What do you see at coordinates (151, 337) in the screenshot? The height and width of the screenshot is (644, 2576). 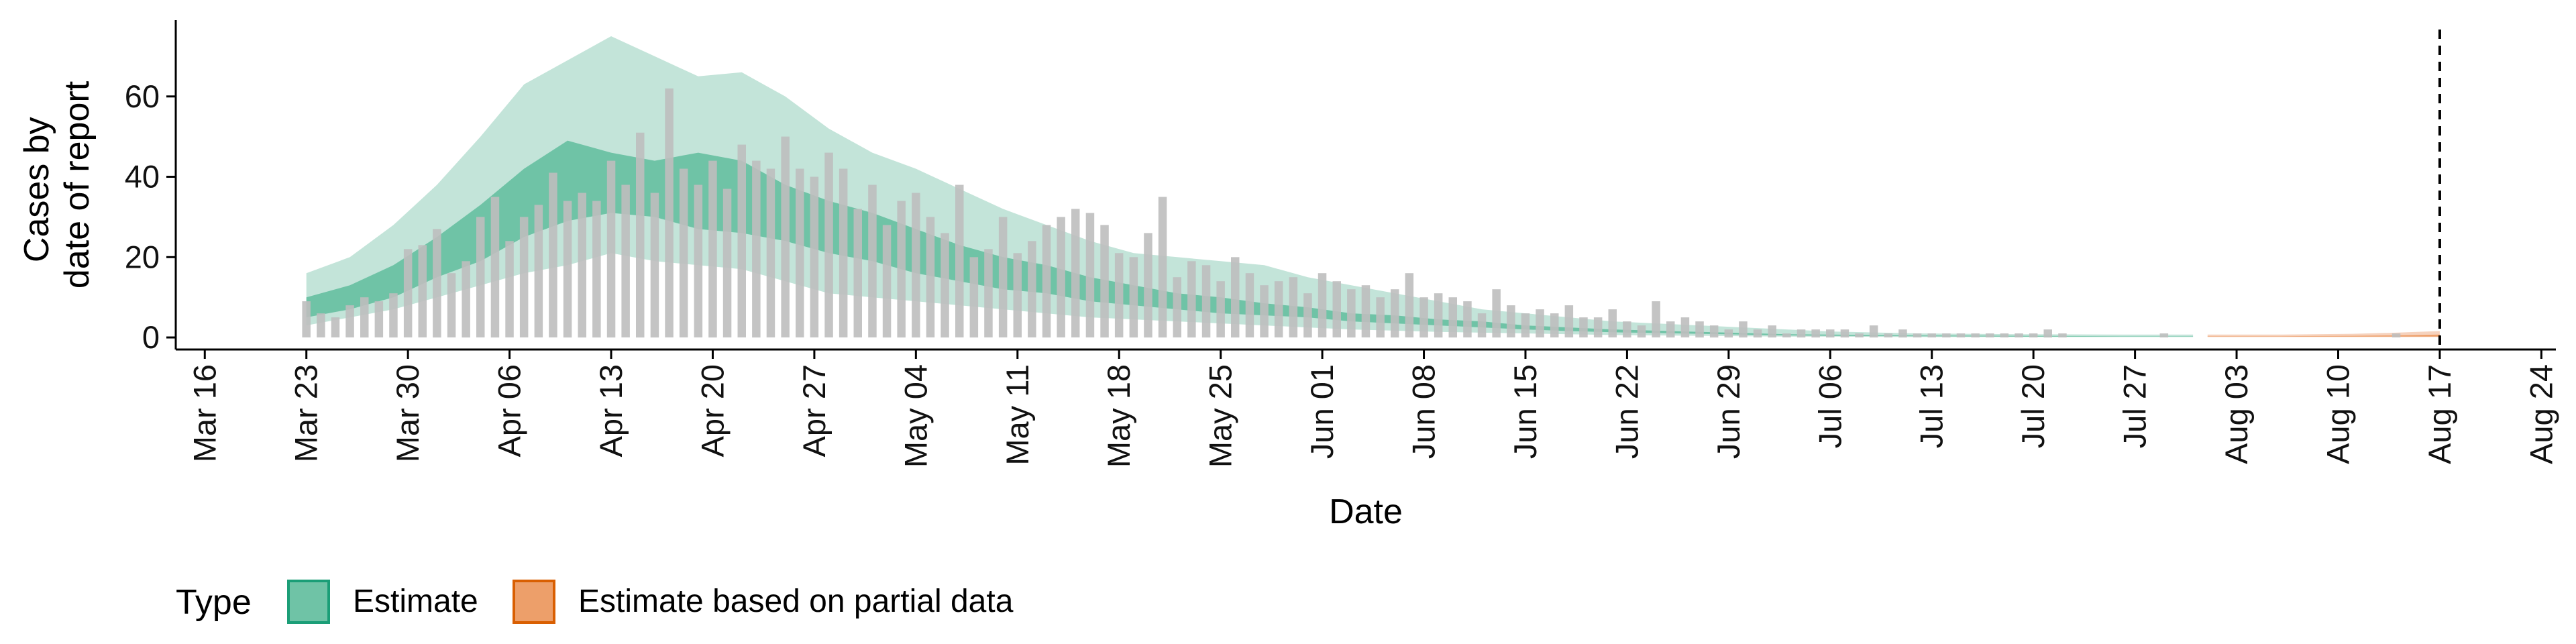 I see `y-tick-label: 0` at bounding box center [151, 337].